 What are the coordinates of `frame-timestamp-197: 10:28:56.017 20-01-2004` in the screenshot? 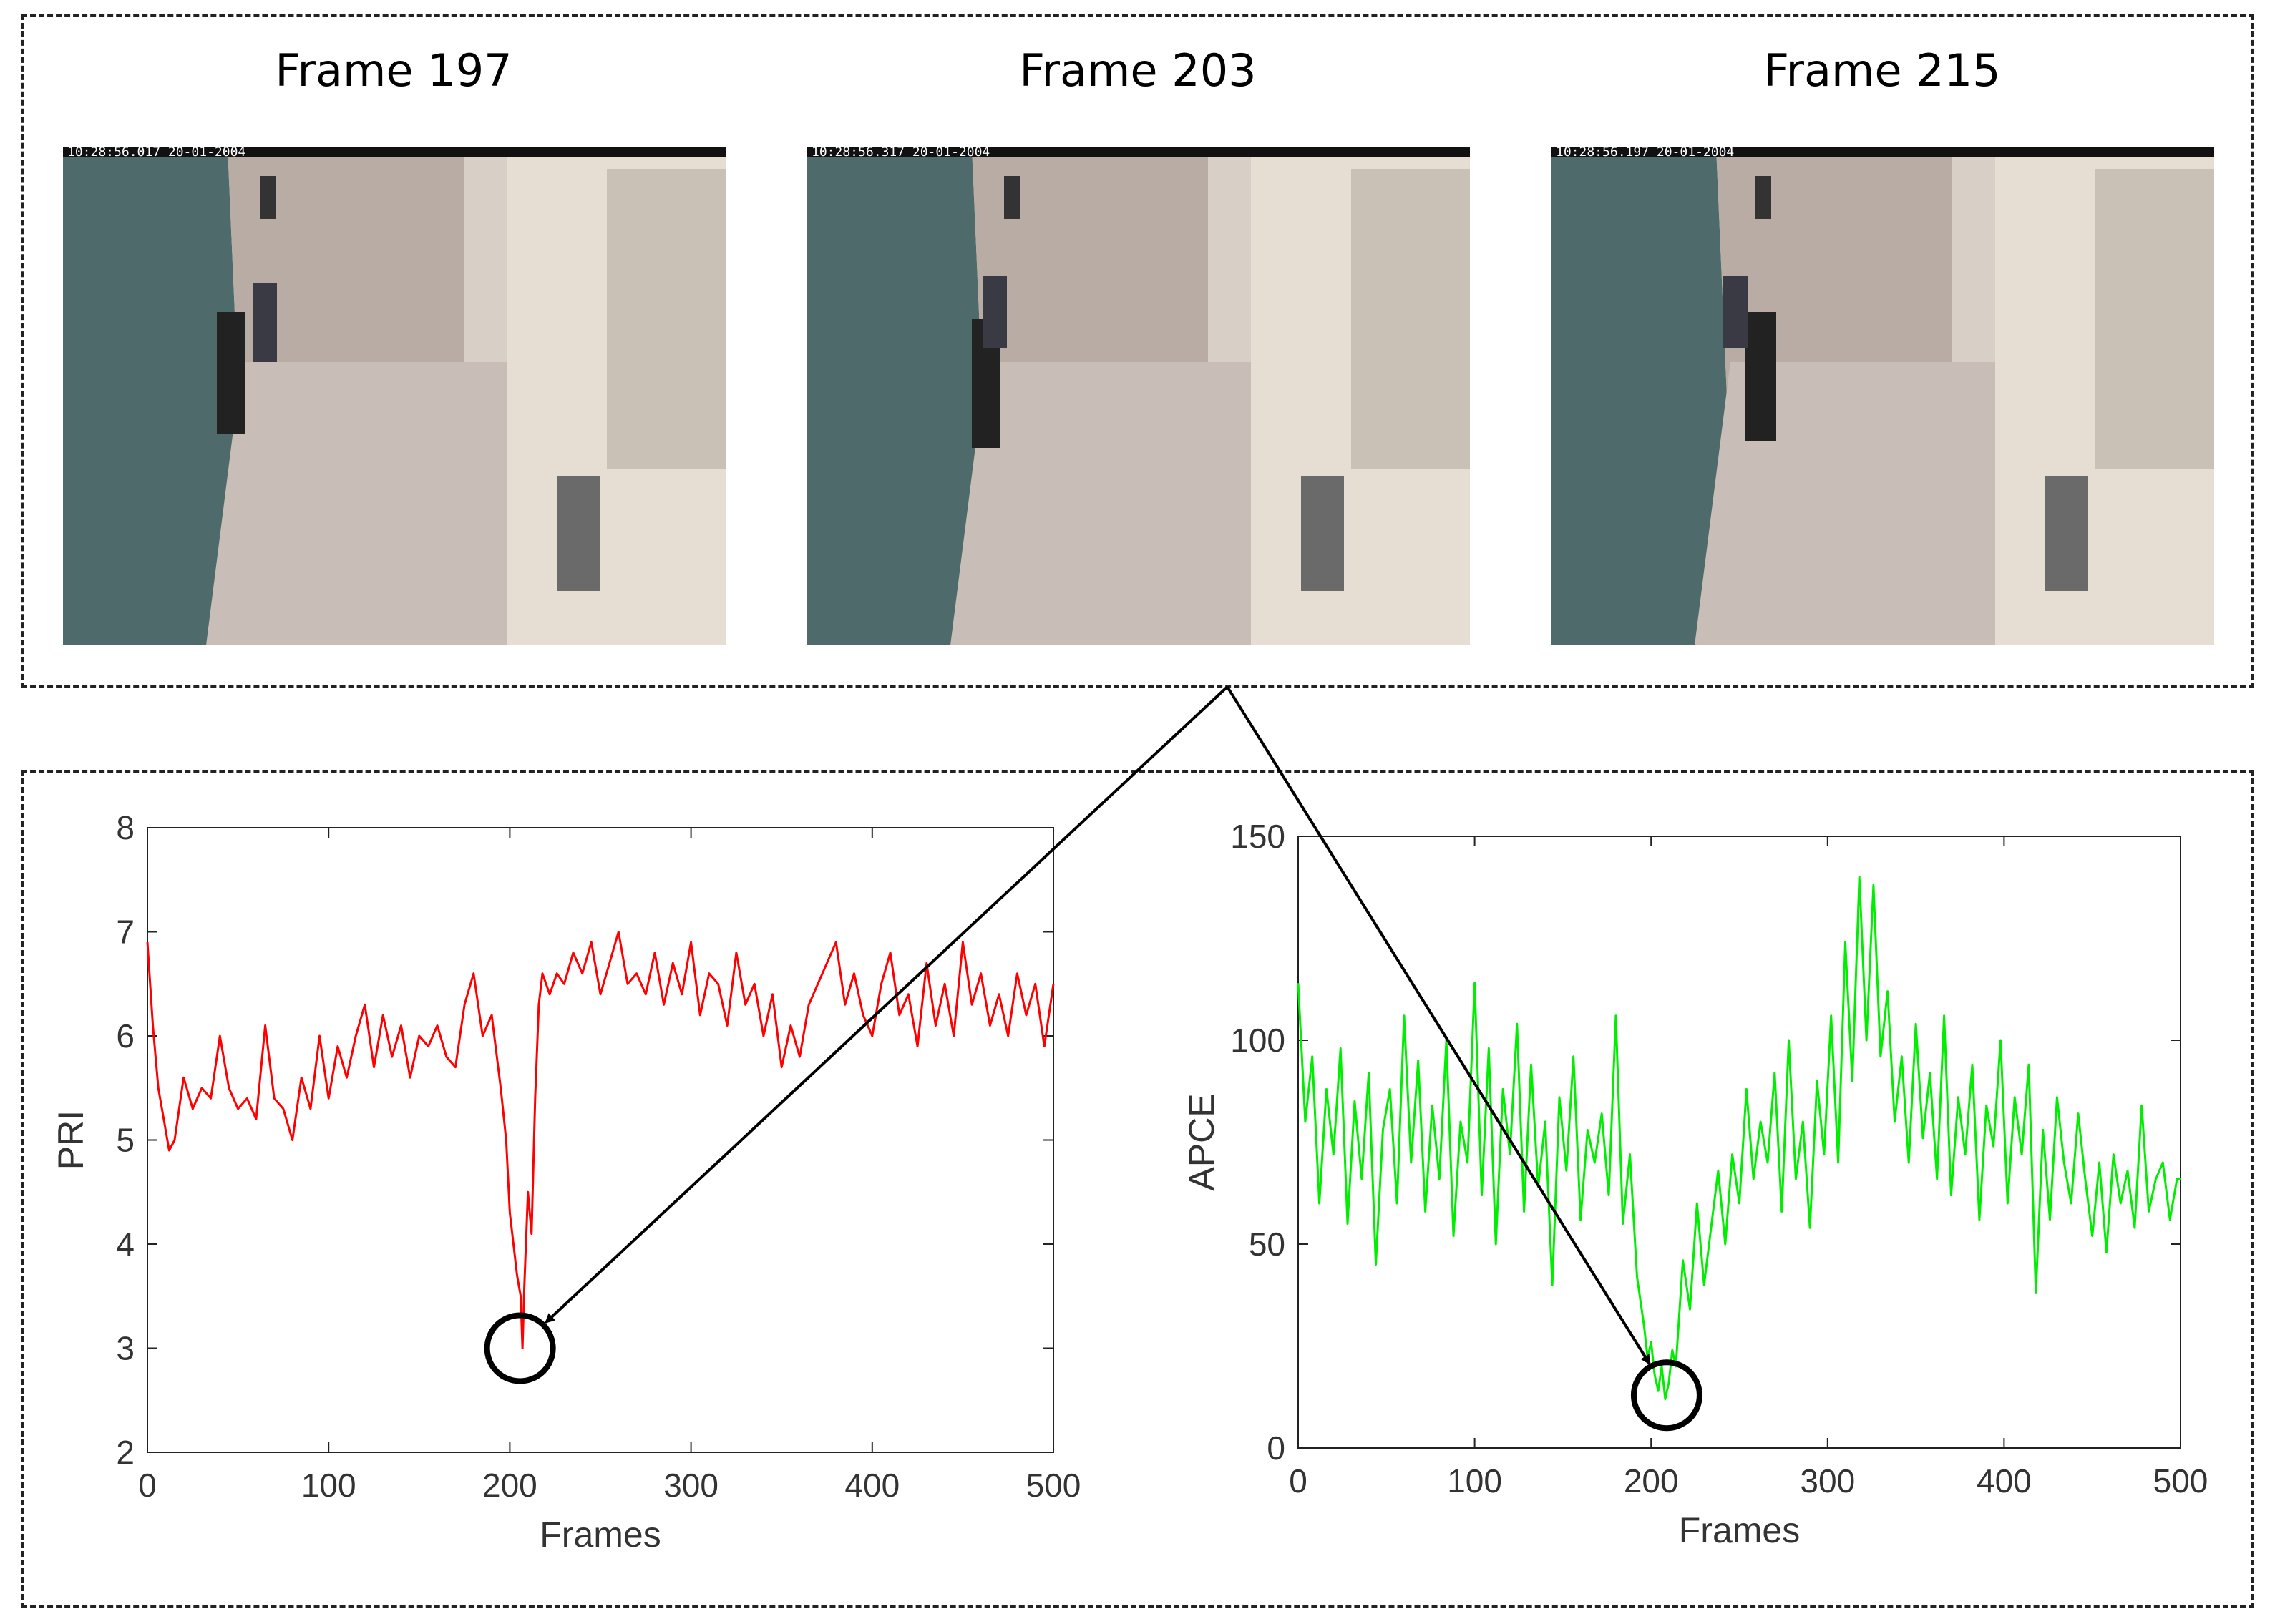 It's located at (156, 153).